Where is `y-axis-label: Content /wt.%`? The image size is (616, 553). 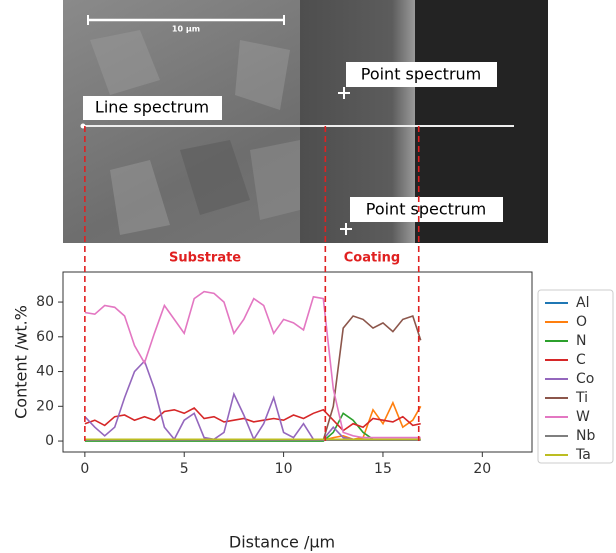 y-axis-label: Content /wt.% is located at coordinates (21, 362).